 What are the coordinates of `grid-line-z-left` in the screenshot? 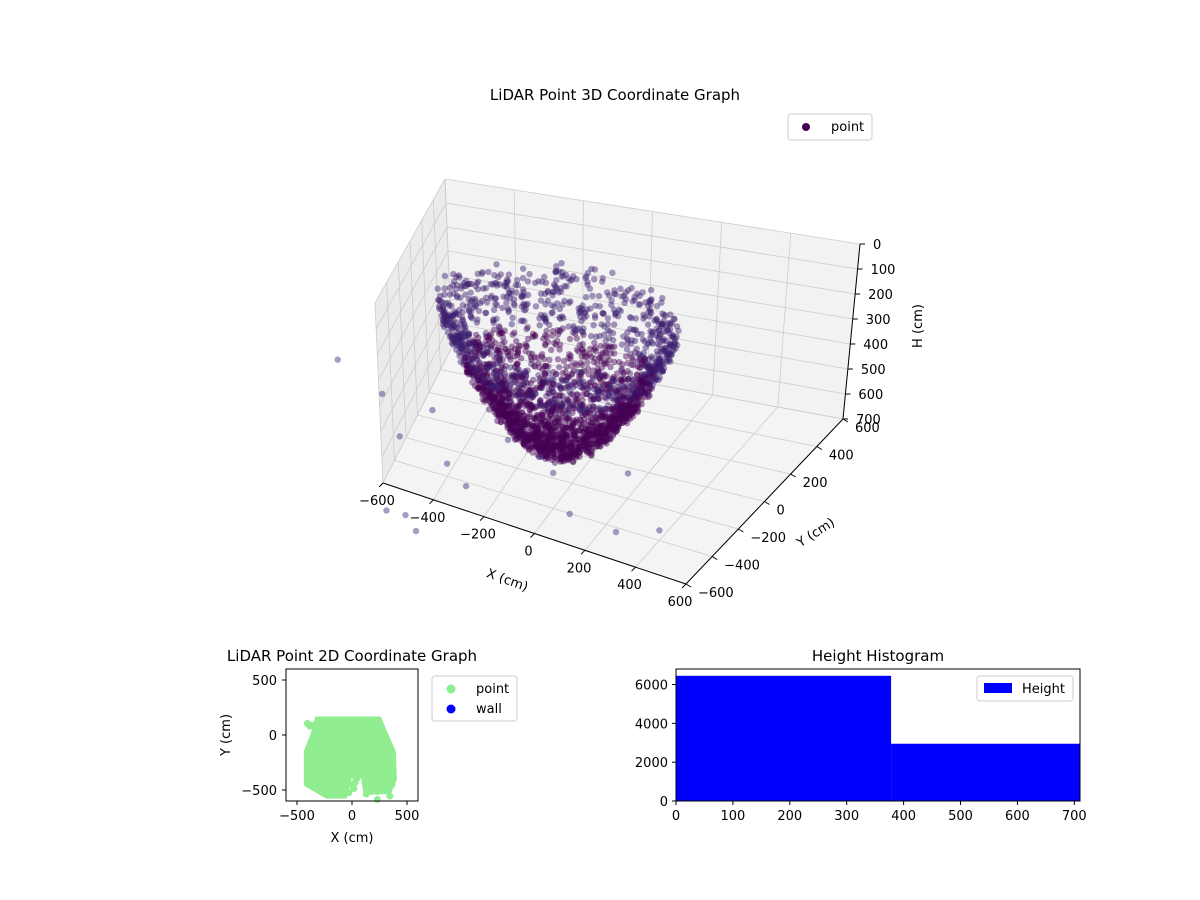 It's located at (414, 340).